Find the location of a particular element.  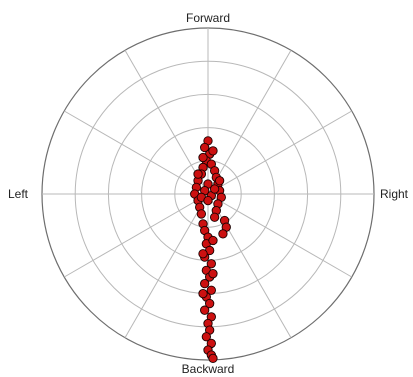

direction-label-right: Right is located at coordinates (394, 194).